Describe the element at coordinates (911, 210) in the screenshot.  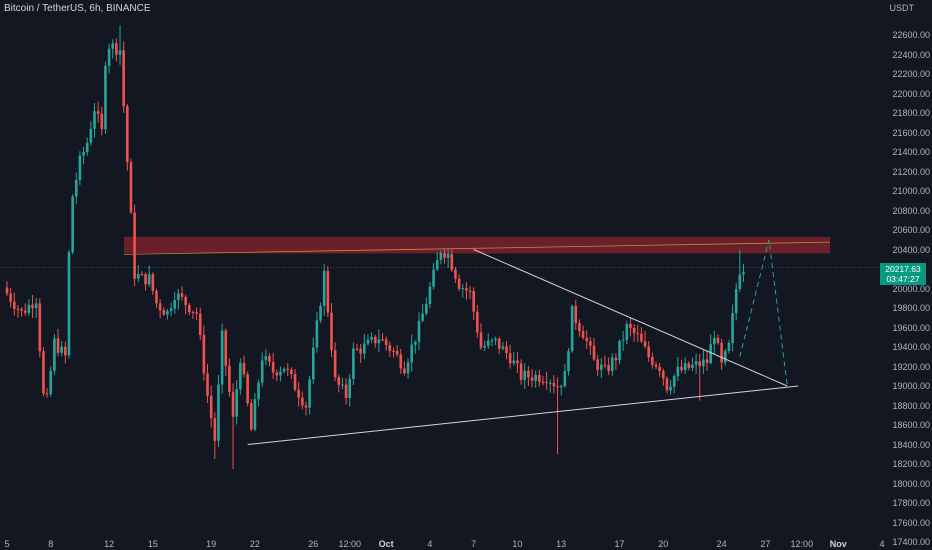
I see `price-tick-label: 20800.00` at that location.